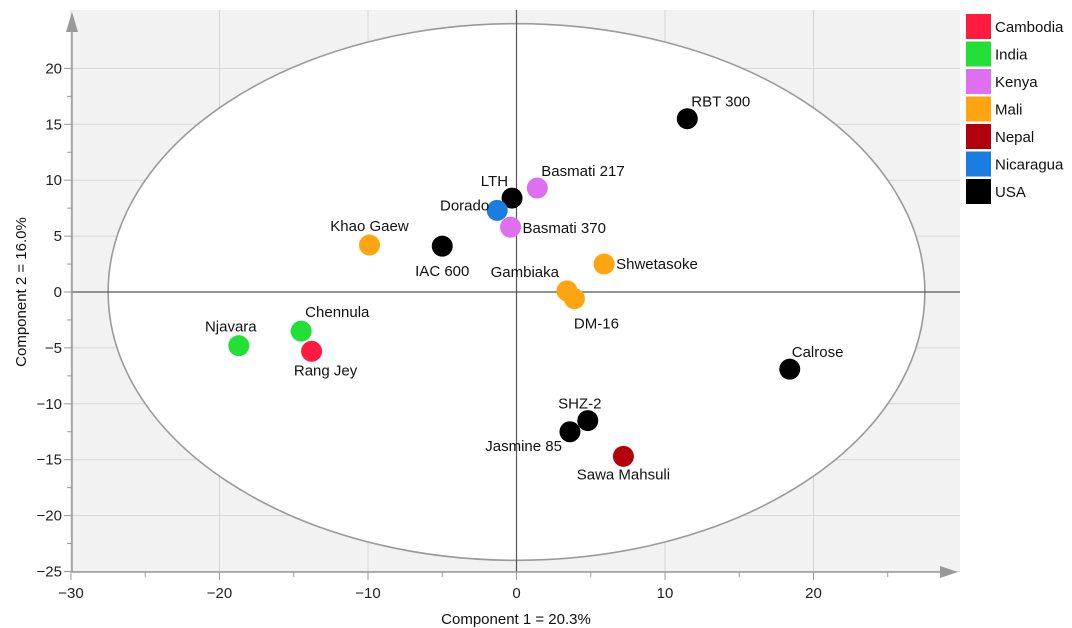  Describe the element at coordinates (58, 236) in the screenshot. I see `y-tick-label: 5` at that location.